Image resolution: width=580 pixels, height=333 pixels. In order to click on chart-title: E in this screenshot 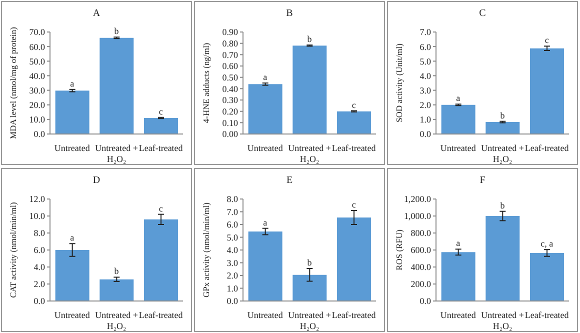, I will do `click(289, 181)`.